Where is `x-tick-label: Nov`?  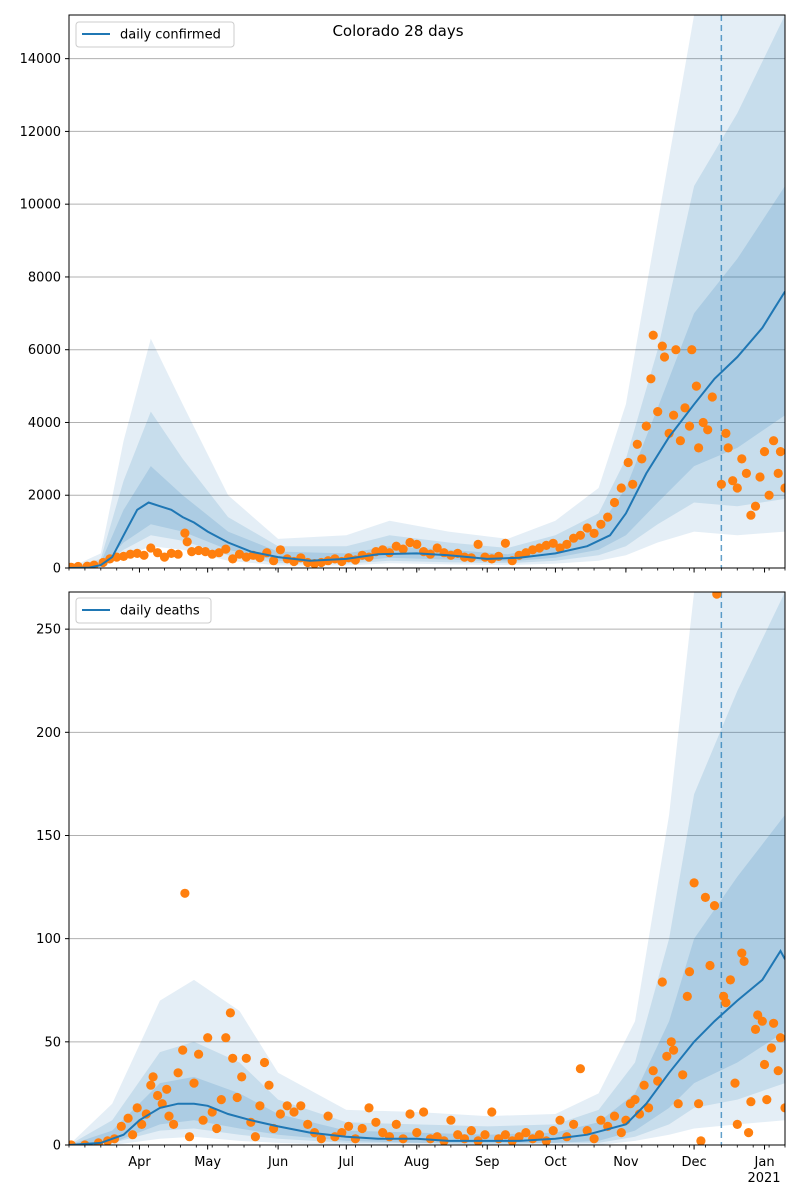
x-tick-label: Nov is located at coordinates (626, 1162).